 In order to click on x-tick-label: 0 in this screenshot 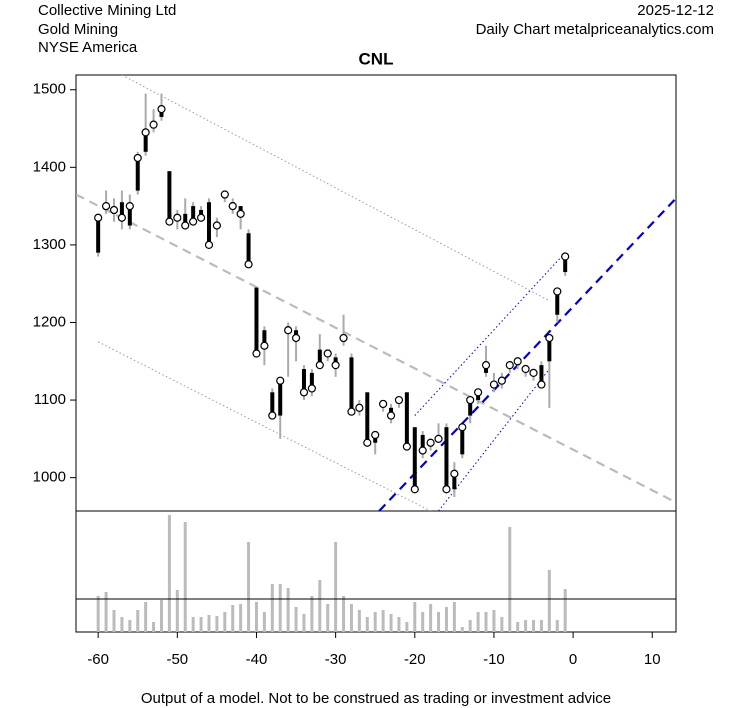, I will do `click(573, 659)`.